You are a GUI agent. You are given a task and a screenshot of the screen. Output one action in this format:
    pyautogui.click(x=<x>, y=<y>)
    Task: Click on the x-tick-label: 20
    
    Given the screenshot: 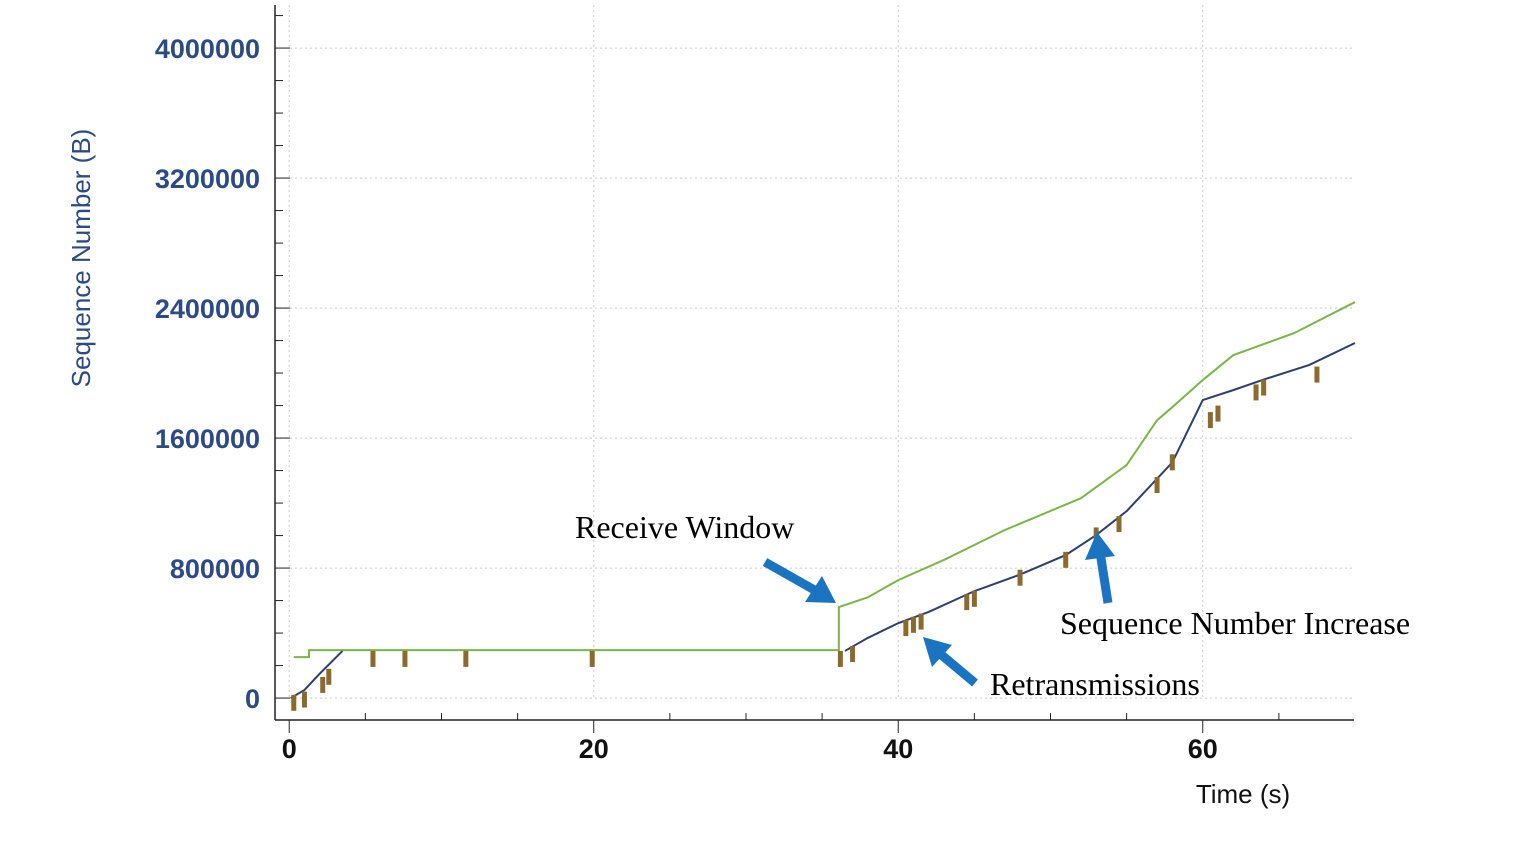 What is the action you would take?
    pyautogui.click(x=594, y=749)
    